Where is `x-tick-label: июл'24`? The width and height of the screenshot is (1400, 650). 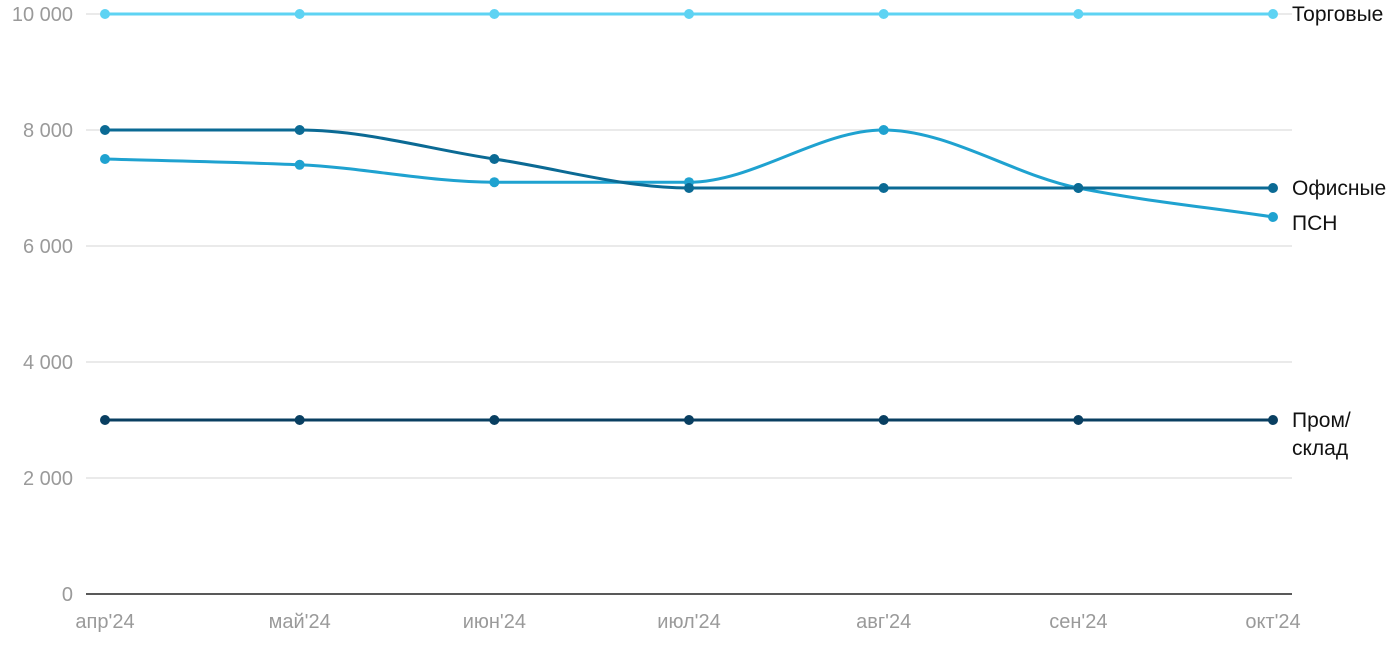 x-tick-label: июл'24 is located at coordinates (688, 622).